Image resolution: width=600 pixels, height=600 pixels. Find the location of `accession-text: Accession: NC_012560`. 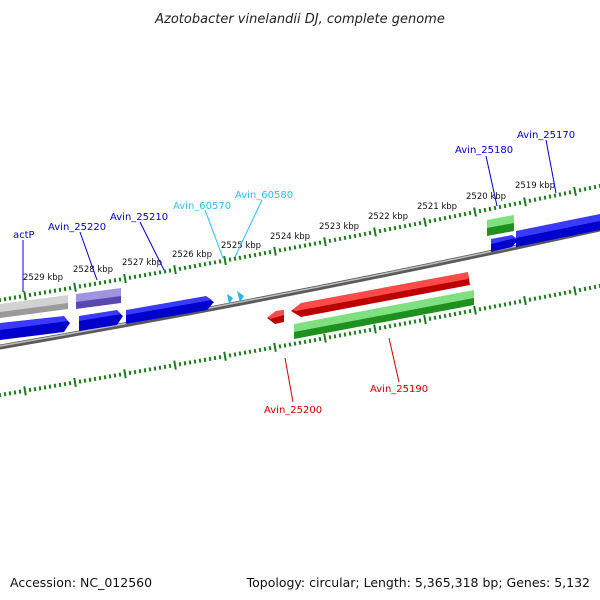

accession-text: Accession: NC_012560 is located at coordinates (81, 582).